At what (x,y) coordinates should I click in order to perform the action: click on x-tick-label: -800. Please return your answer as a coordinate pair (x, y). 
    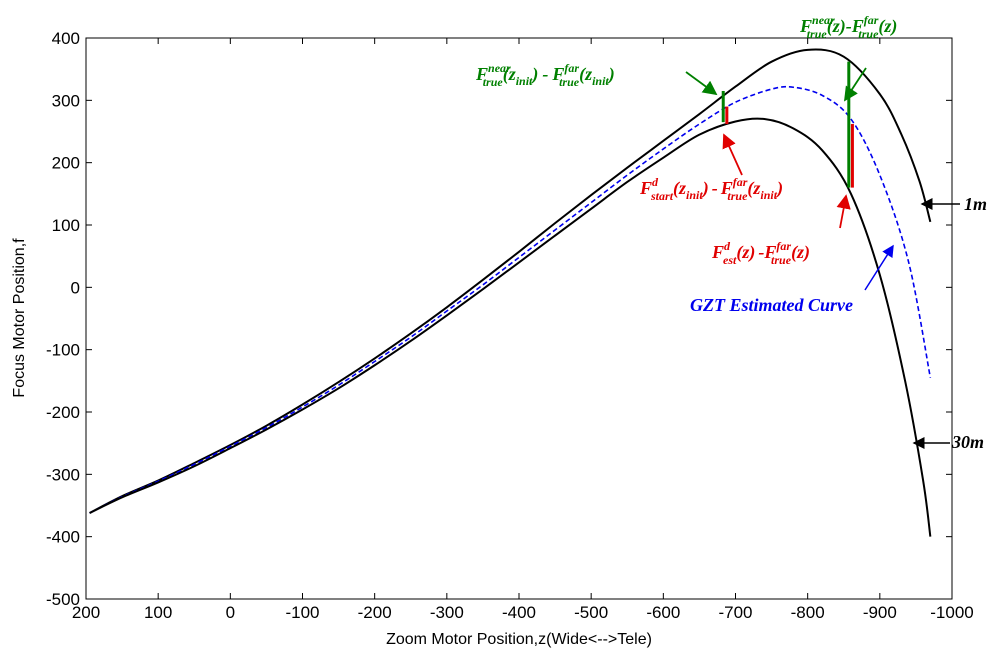
    Looking at the image, I should click on (808, 612).